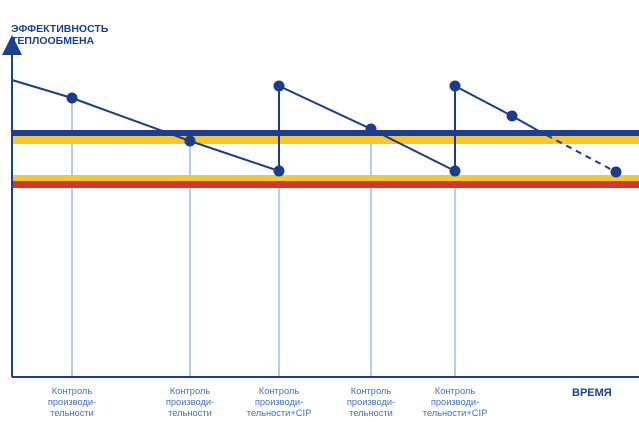 The image size is (639, 422). What do you see at coordinates (325, 184) in the screenshot?
I see `lower-threshold-red-line` at bounding box center [325, 184].